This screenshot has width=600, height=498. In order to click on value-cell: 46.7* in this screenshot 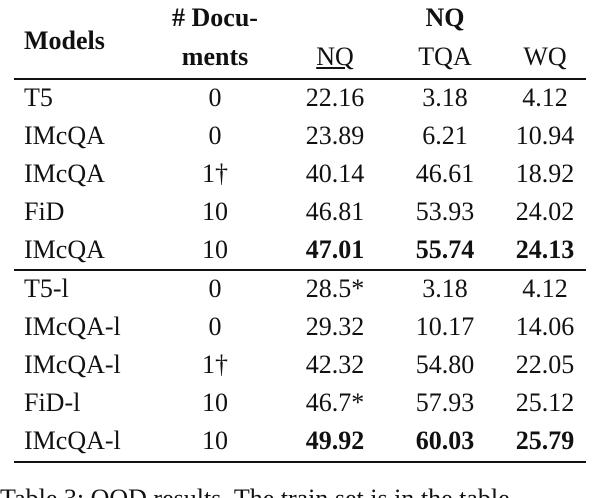, I will do `click(335, 402)`.